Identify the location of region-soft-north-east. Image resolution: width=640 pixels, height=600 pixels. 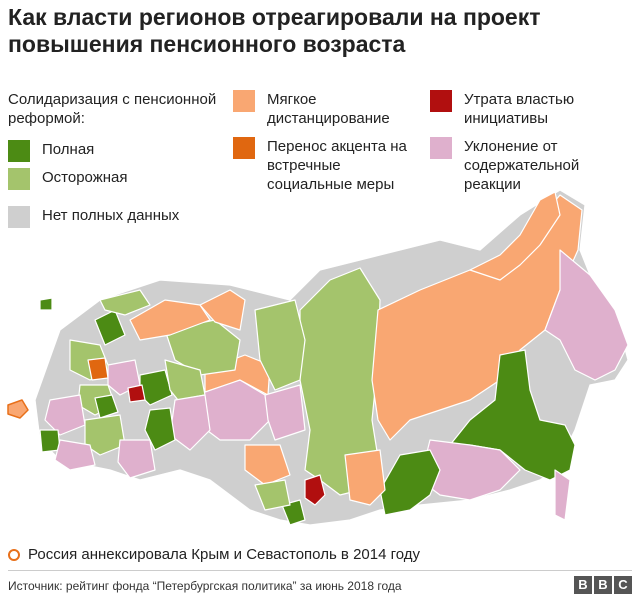
(515, 236).